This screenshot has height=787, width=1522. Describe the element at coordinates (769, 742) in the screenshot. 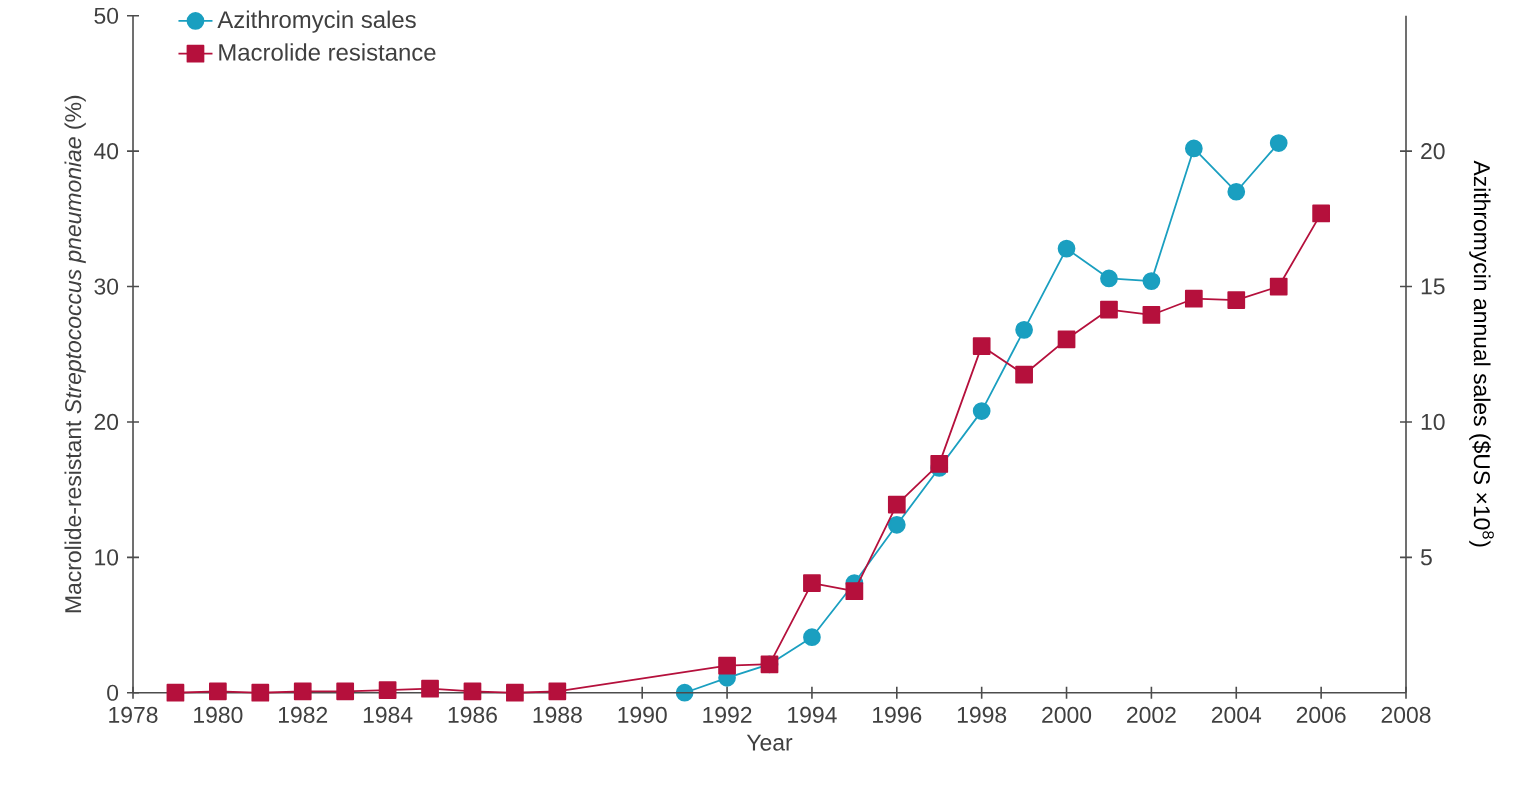

I see `x-axis-title: Year` at that location.